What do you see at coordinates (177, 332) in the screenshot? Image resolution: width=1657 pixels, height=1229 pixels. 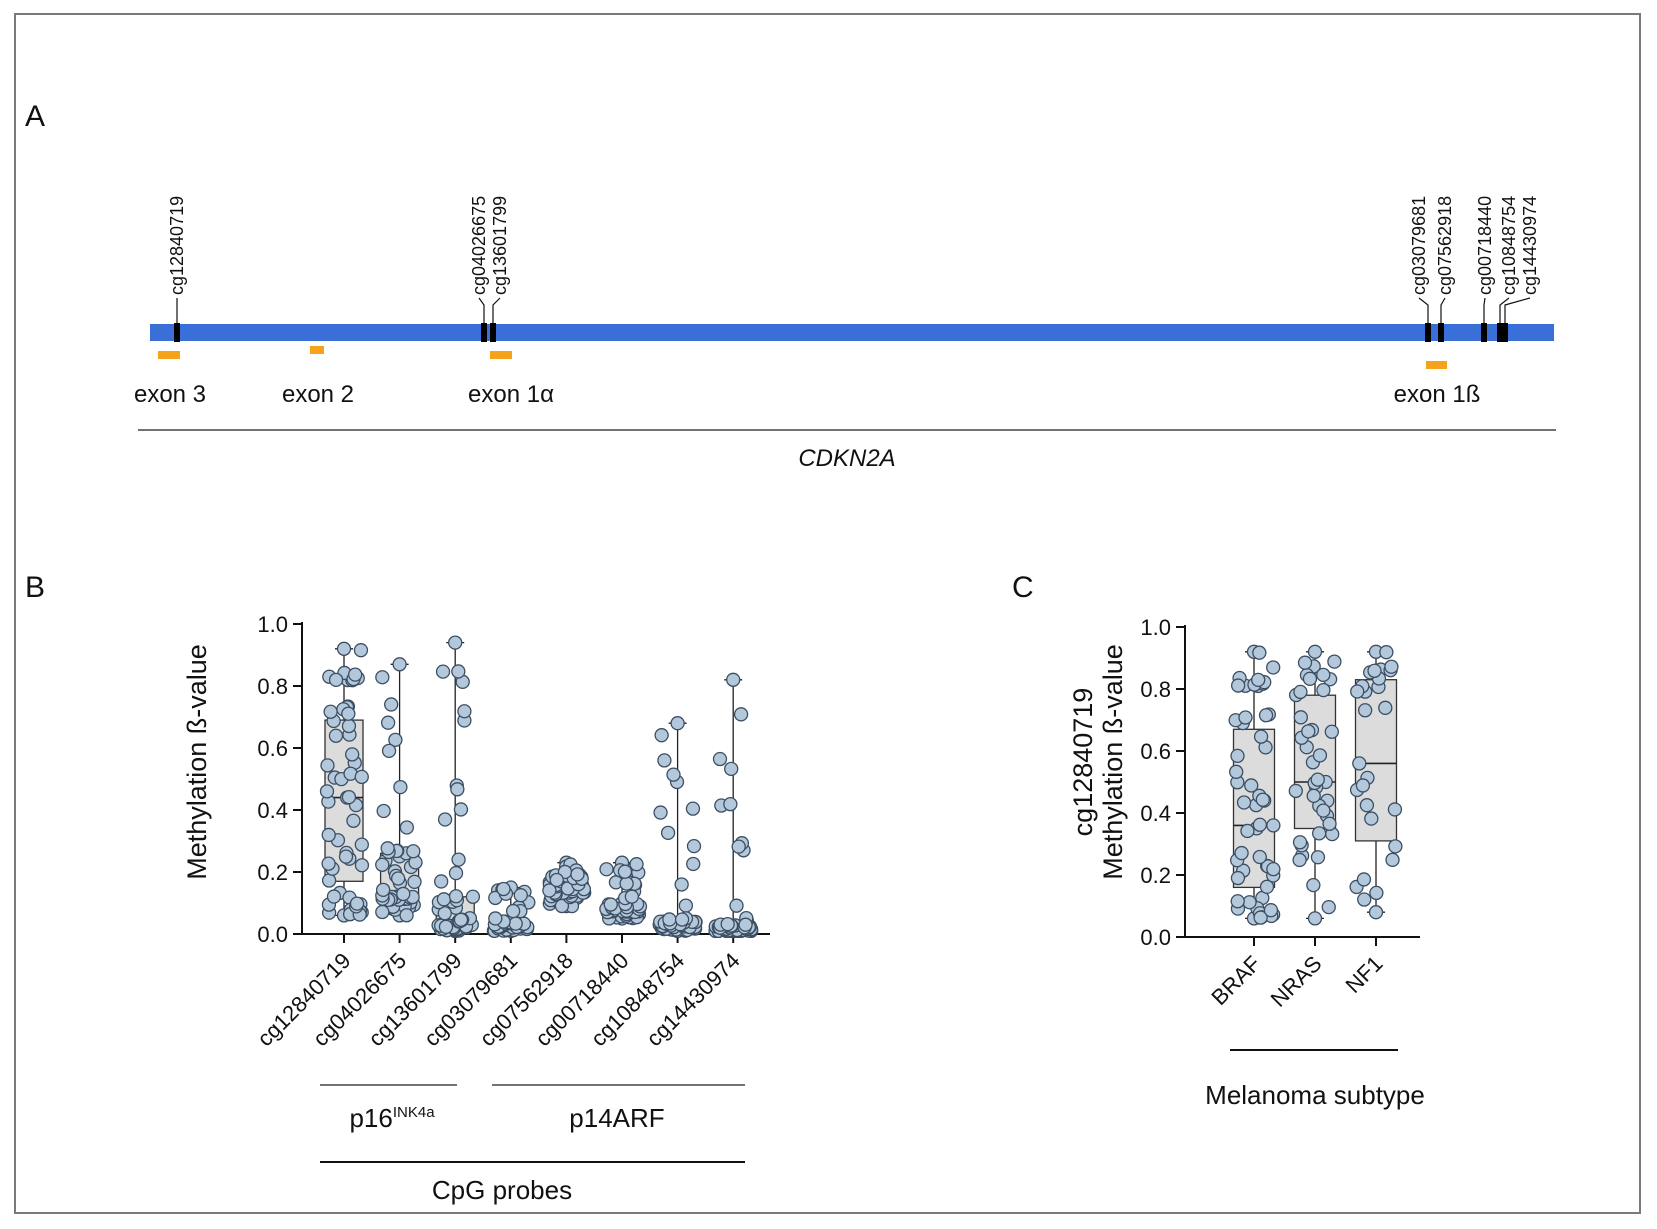 I see `probe-mark-cg12840719` at bounding box center [177, 332].